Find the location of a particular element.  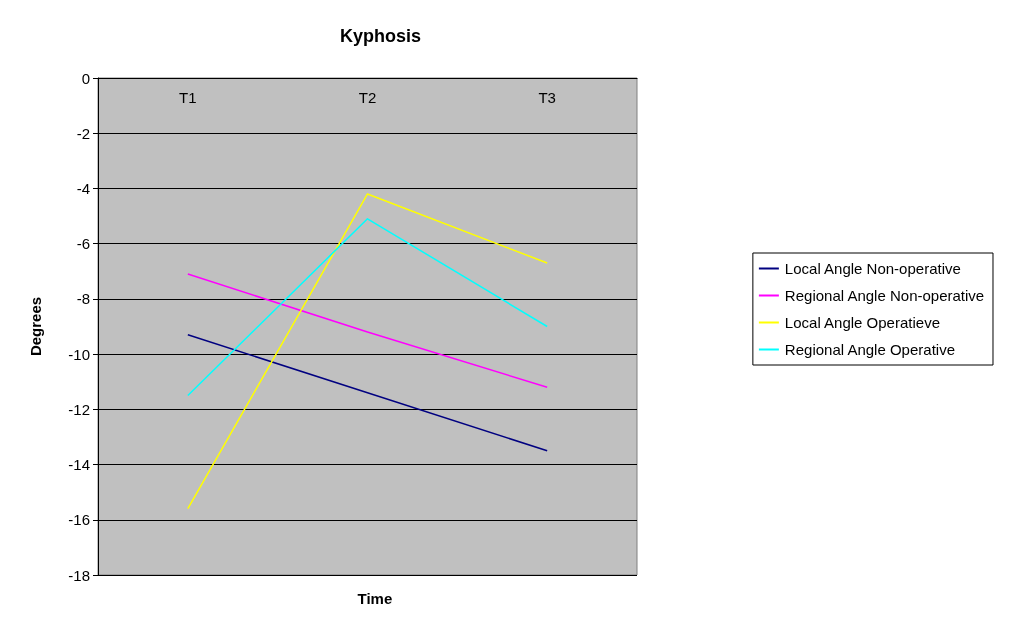

x-tick-label: T2 is located at coordinates (367, 97).